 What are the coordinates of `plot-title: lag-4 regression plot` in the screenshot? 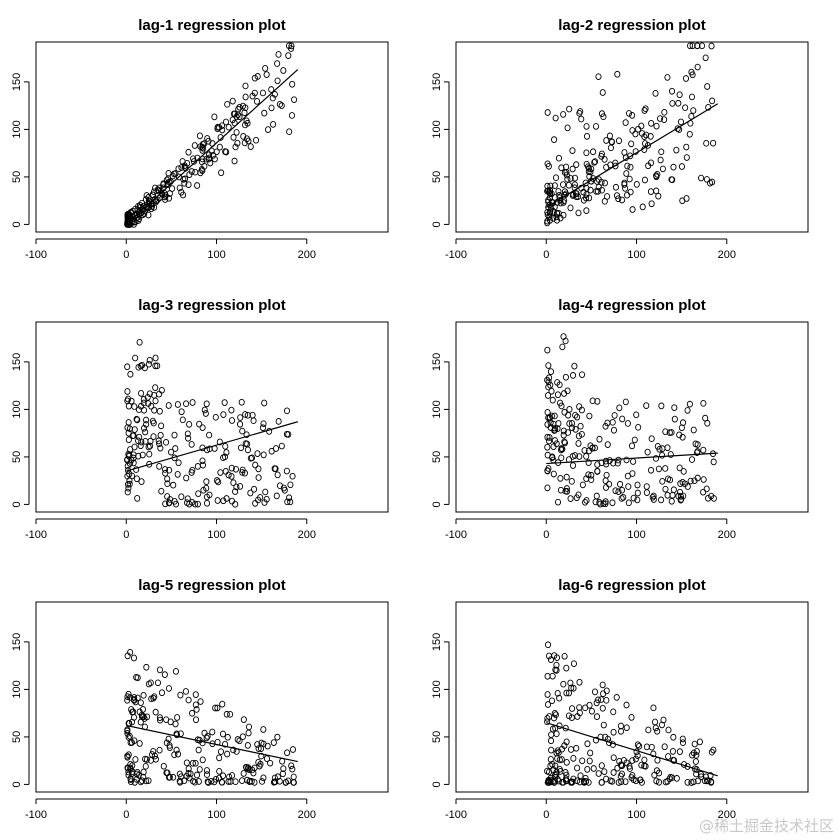 It's located at (632, 305).